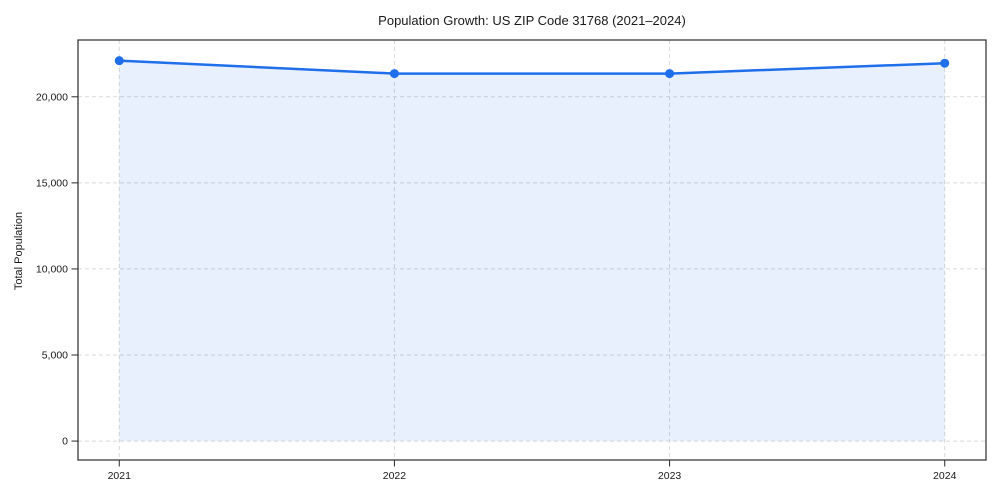 This screenshot has height=500, width=1000. Describe the element at coordinates (65, 442) in the screenshot. I see `y-tick-label-0: 0` at that location.